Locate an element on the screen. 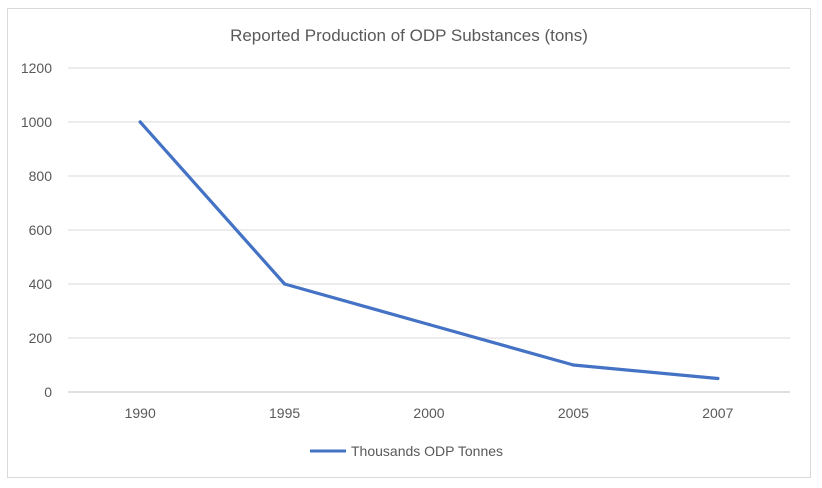  x-tick-label: 2007 is located at coordinates (717, 413).